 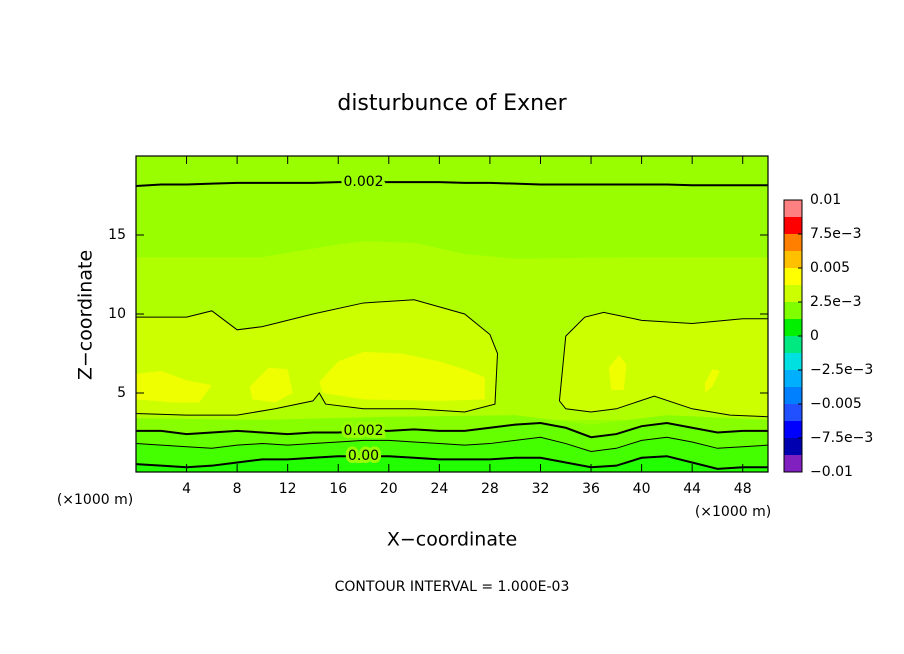 I want to click on x-tick-label: 8, so click(x=237, y=489).